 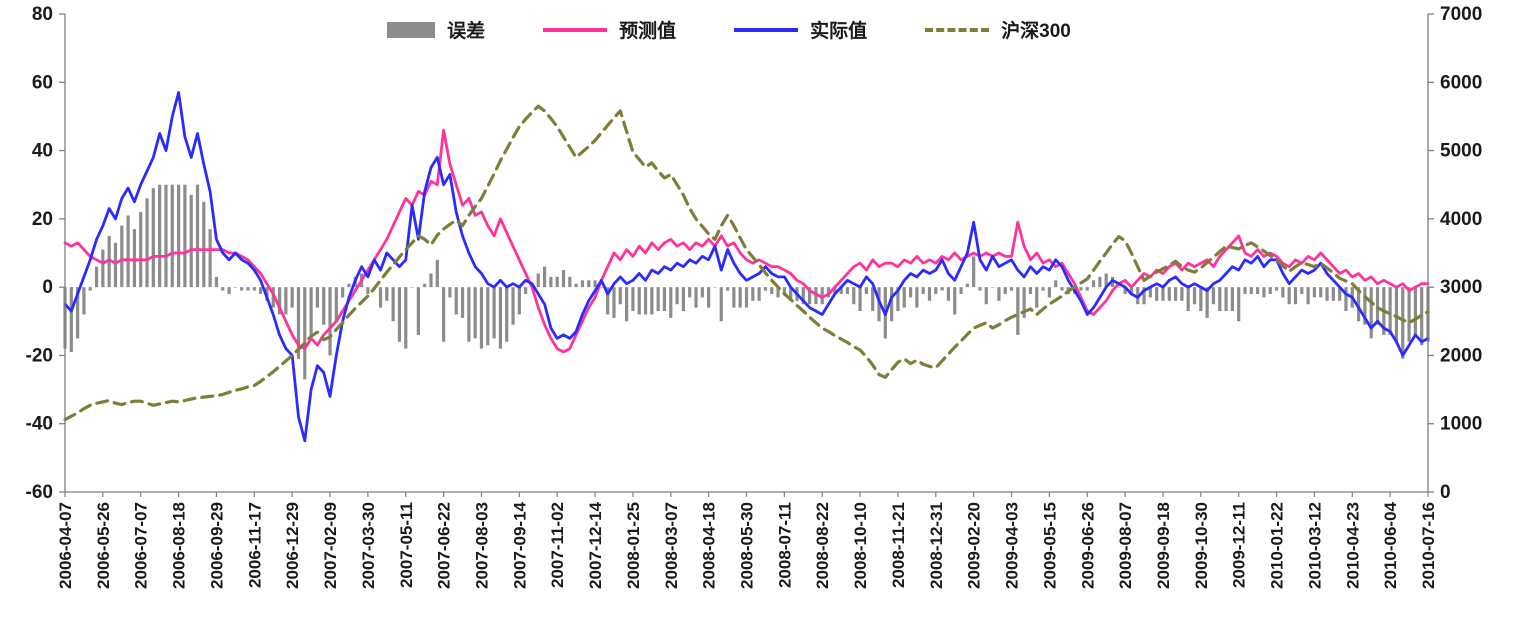 I want to click on x-axis-label: 2007-05-11, so click(x=406, y=545).